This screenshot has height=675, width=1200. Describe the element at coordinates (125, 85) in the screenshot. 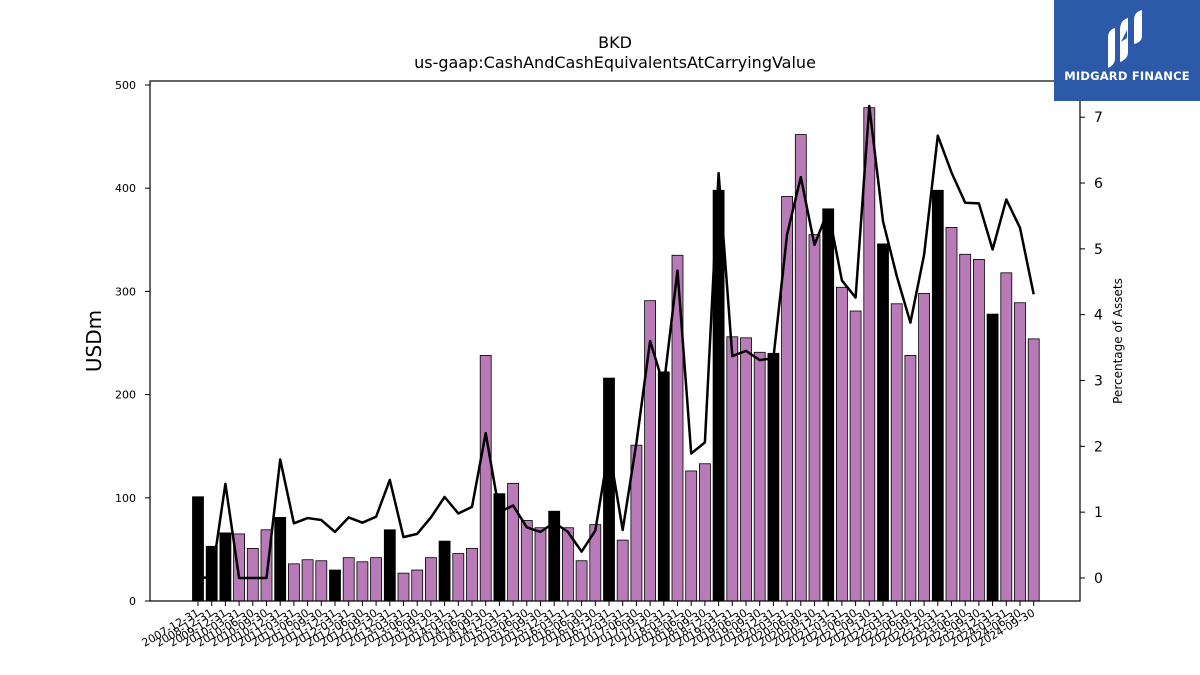

I see `y-tick-label: 500` at that location.